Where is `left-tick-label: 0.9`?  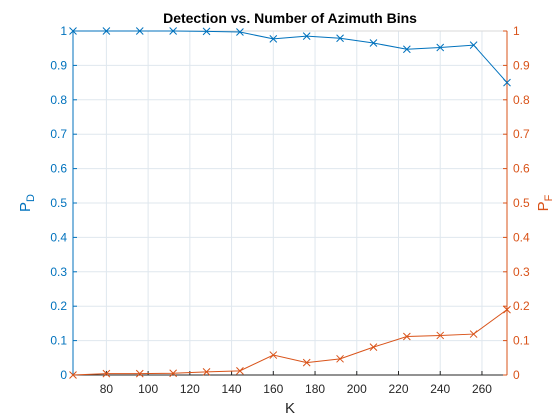 left-tick-label: 0.9 is located at coordinates (58, 65).